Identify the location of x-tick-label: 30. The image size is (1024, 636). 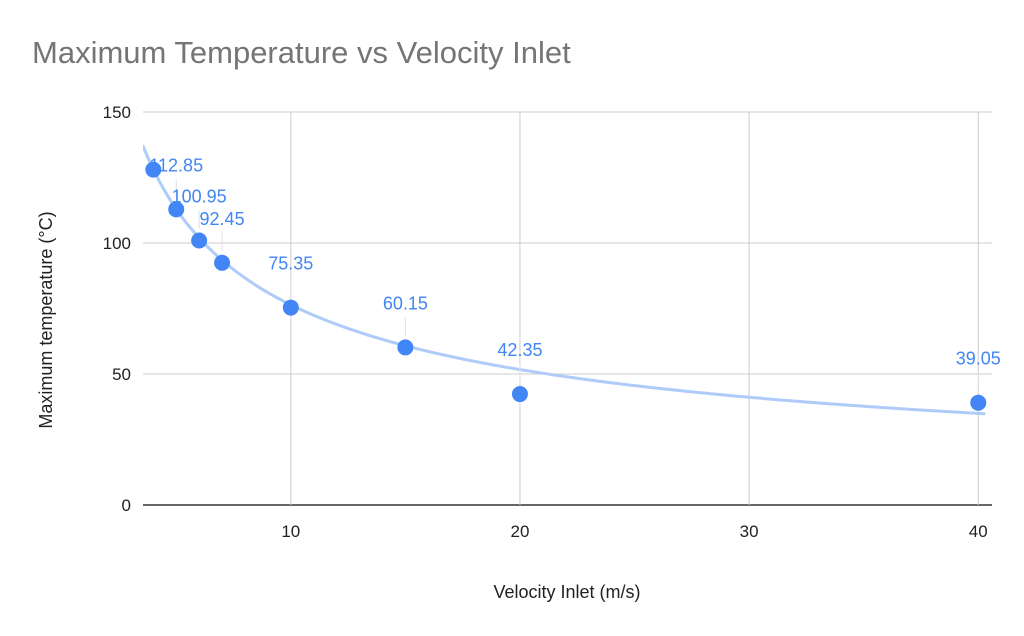
(749, 531).